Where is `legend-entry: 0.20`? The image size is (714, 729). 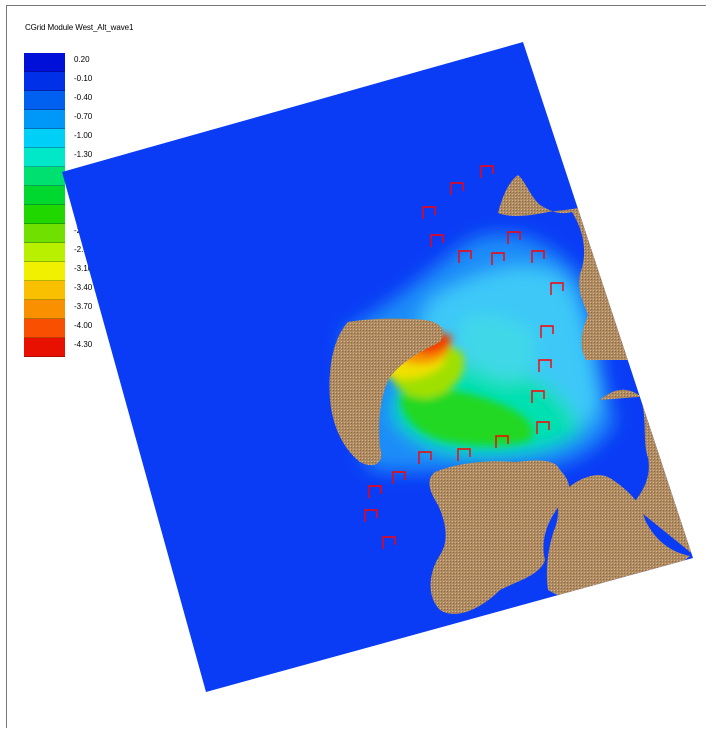
legend-entry: 0.20 is located at coordinates (64, 62).